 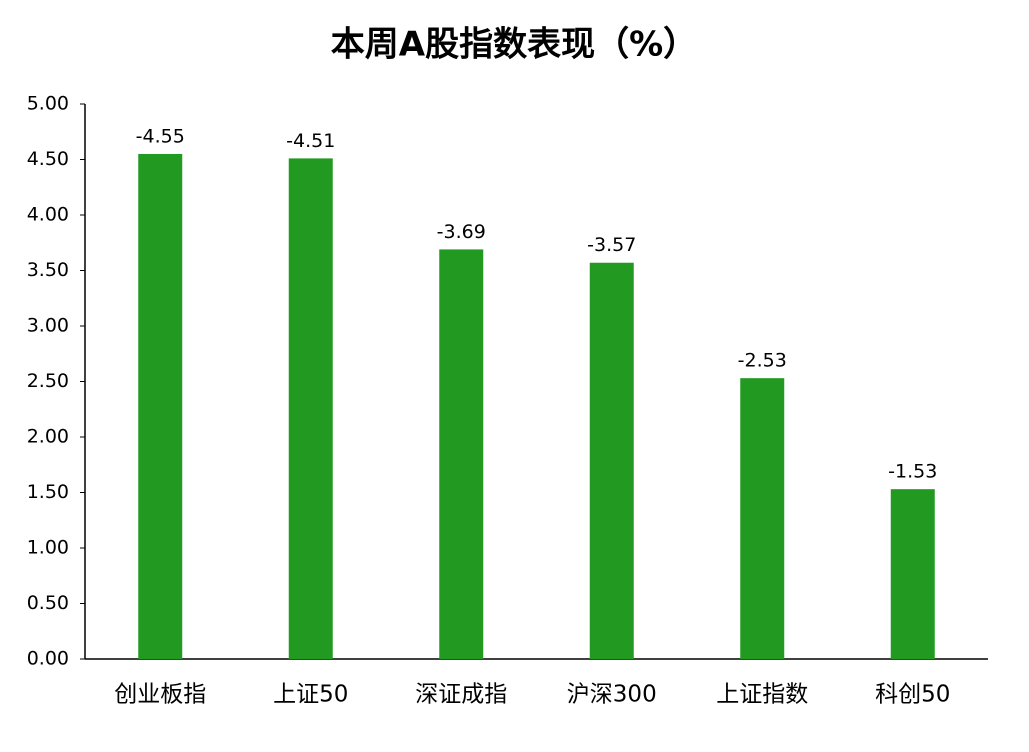 What do you see at coordinates (48, 437) in the screenshot?
I see `y-tick-label: 2.00` at bounding box center [48, 437].